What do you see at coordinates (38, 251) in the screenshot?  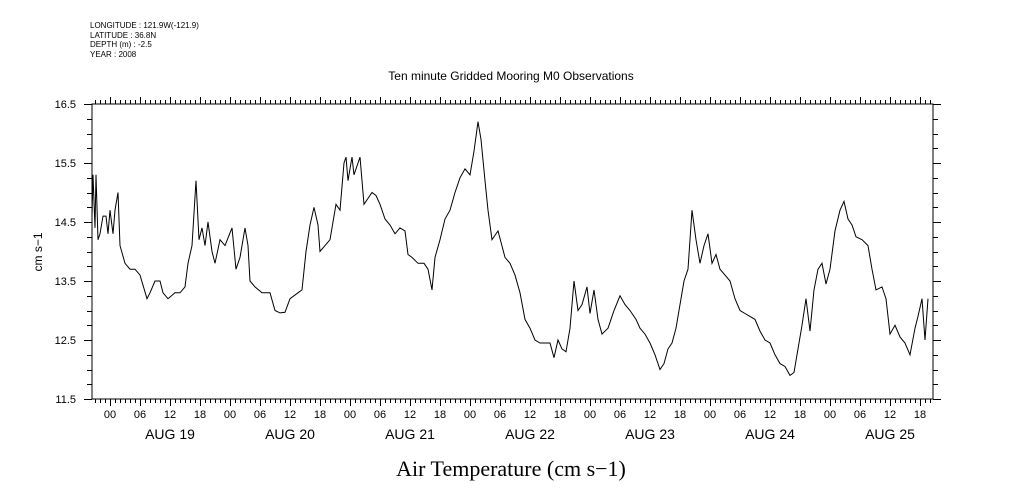 I see `y-axis-label: cm s−1` at bounding box center [38, 251].